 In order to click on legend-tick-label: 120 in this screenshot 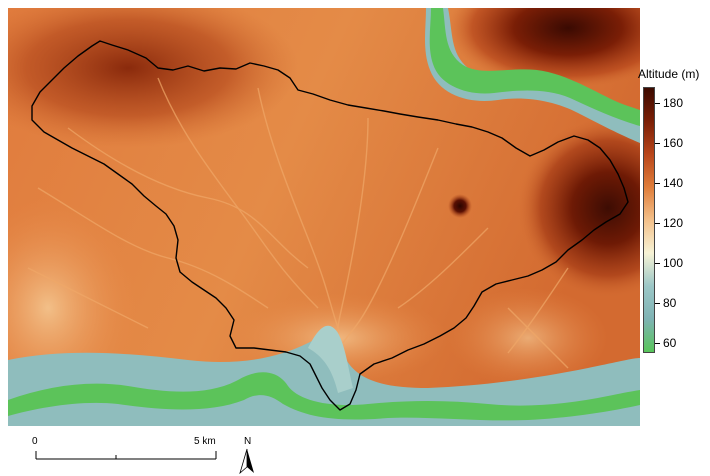, I will do `click(673, 223)`.